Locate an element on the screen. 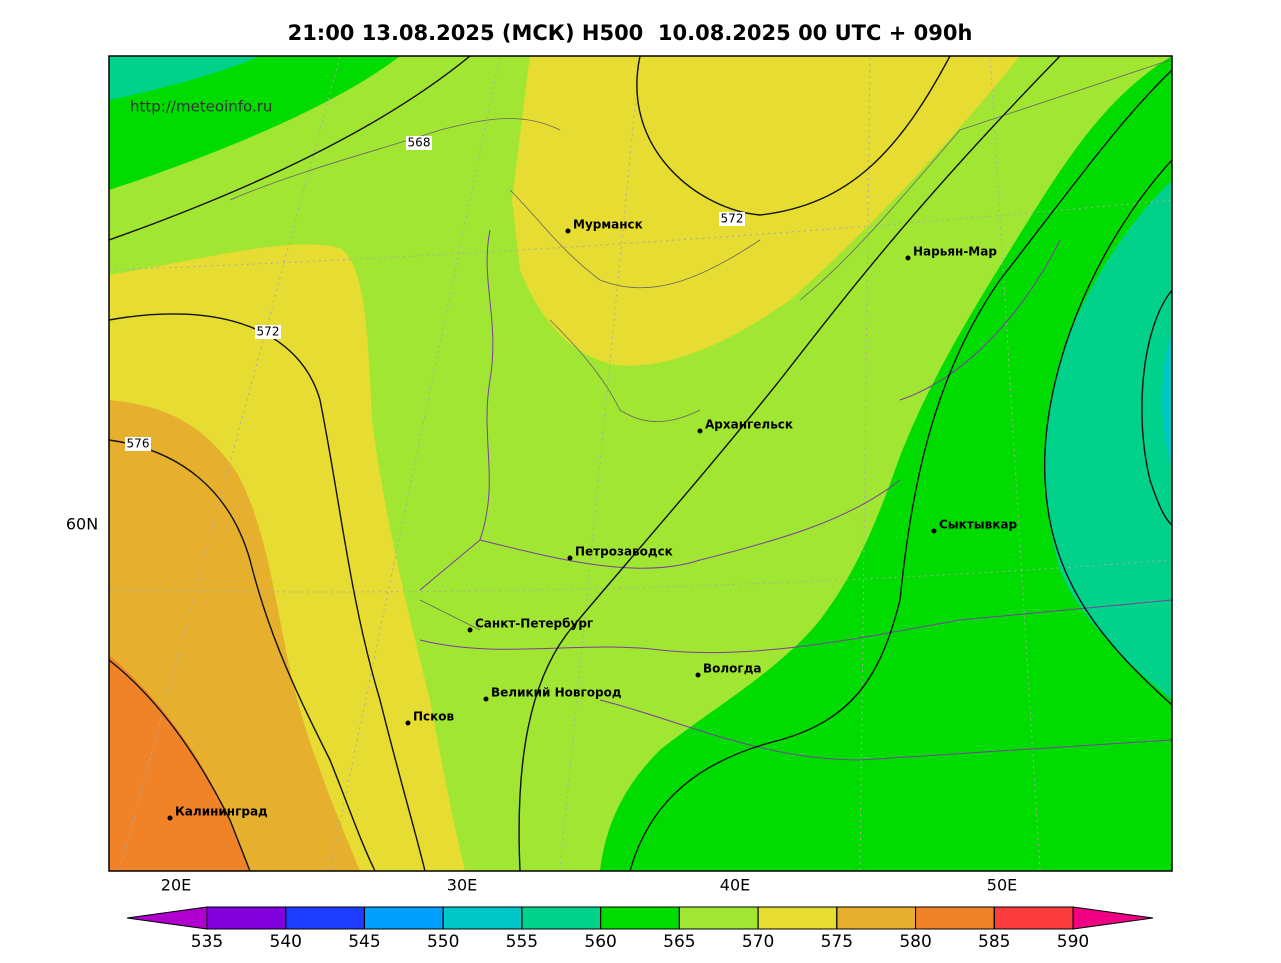 This screenshot has height=963, width=1281. city-label: Сыктывкар is located at coordinates (978, 525).